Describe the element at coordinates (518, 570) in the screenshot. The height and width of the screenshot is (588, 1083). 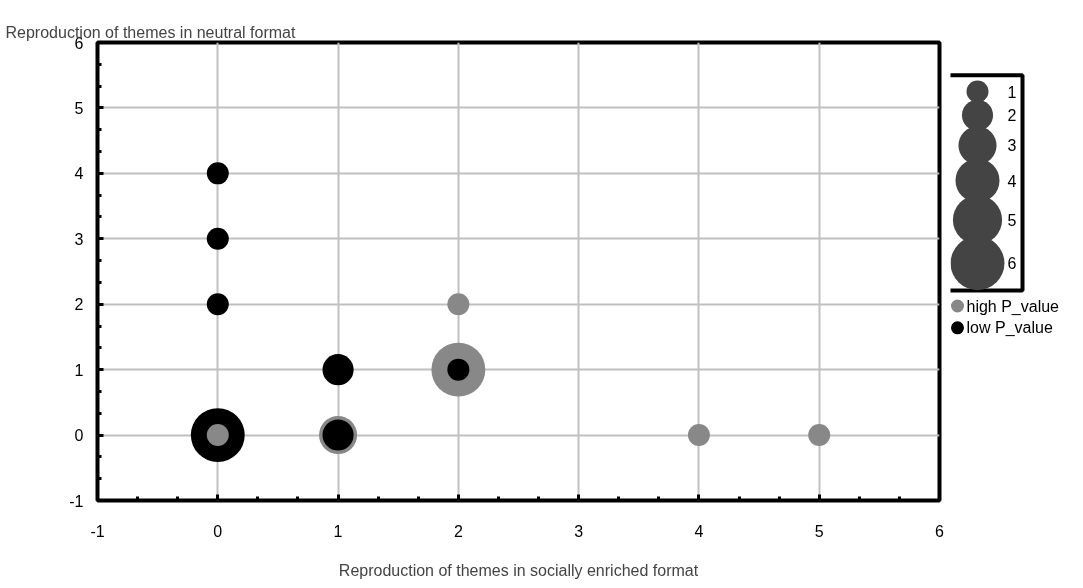
I see `x-axis-title: Reproduction of themes in socially enriched format` at that location.